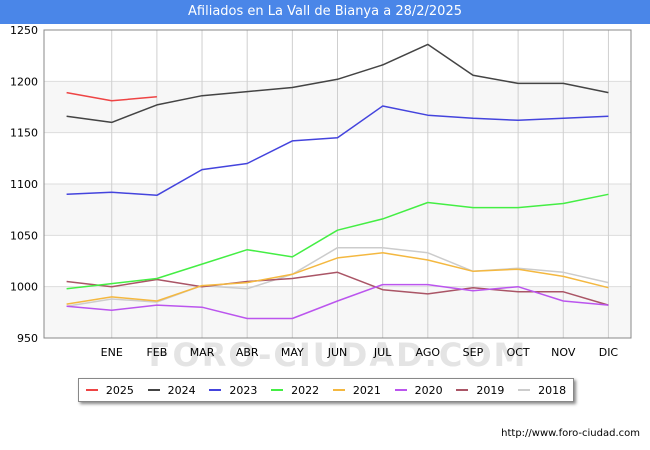 Image resolution: width=650 pixels, height=450 pixels. What do you see at coordinates (156, 352) in the screenshot?
I see `x-tick-label: FEB` at bounding box center [156, 352].